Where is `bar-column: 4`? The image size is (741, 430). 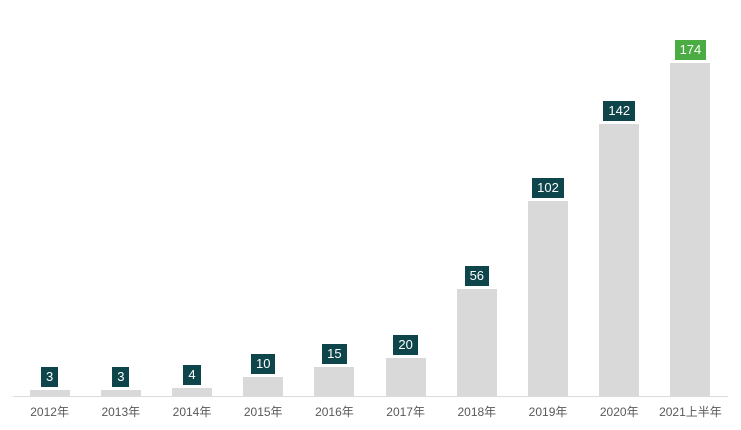 bar-column: 4 is located at coordinates (191, 380).